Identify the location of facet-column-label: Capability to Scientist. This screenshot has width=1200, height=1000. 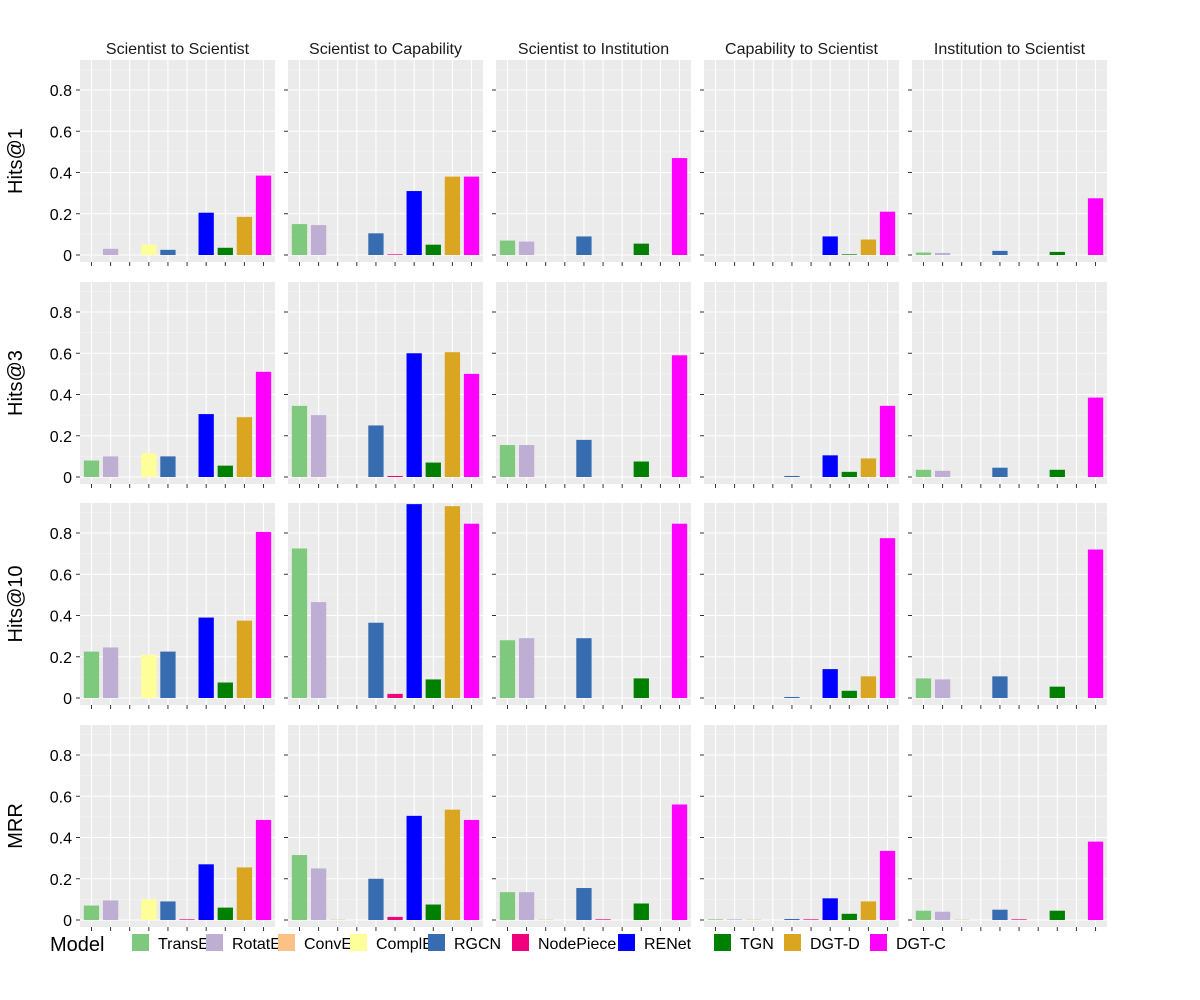
(802, 49).